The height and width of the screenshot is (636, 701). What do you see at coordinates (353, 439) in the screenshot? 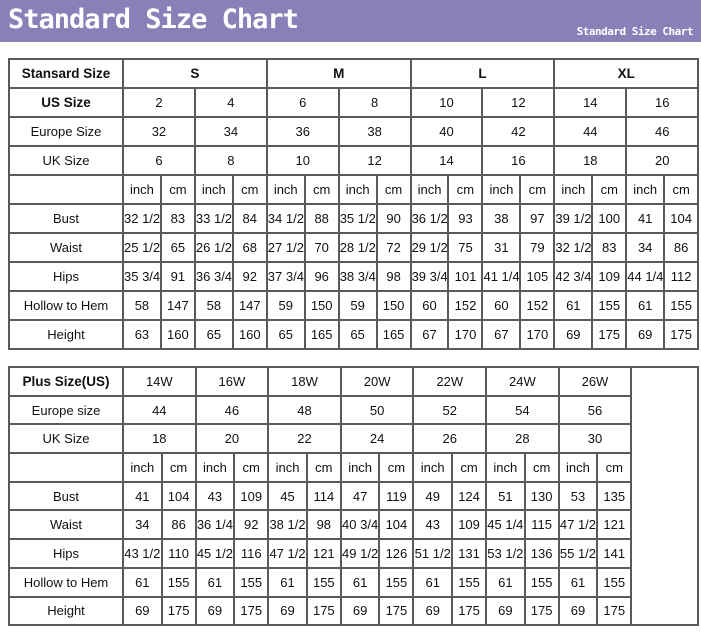
I see `uk-size-row: UK Size 18 20 22 24 26 28 30` at bounding box center [353, 439].